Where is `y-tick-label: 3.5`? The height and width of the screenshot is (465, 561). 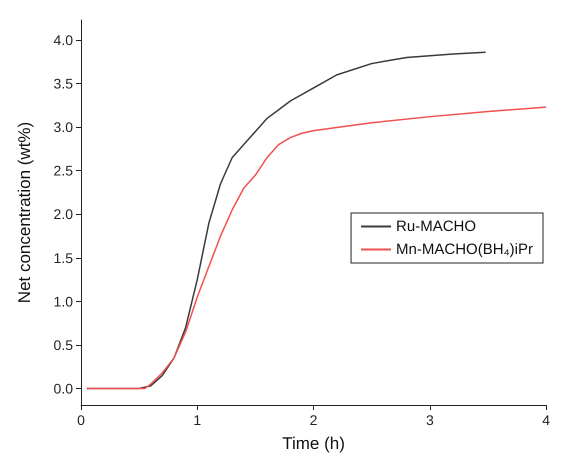 y-tick-label: 3.5 is located at coordinates (64, 84).